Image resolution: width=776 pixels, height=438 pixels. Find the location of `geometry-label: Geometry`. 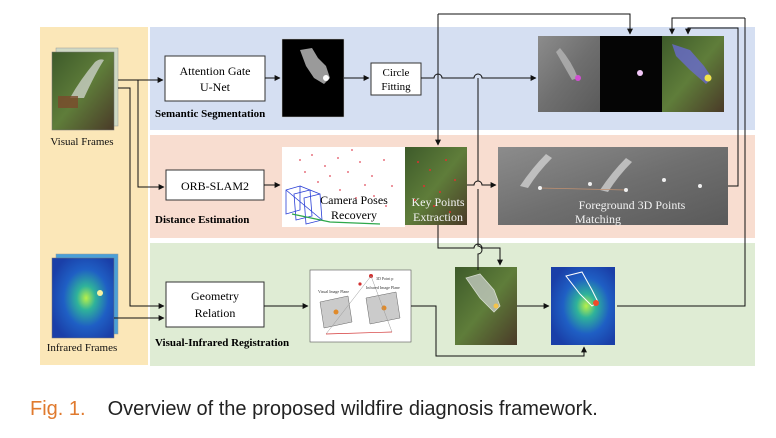

geometry-label: Geometry is located at coordinates (215, 296).